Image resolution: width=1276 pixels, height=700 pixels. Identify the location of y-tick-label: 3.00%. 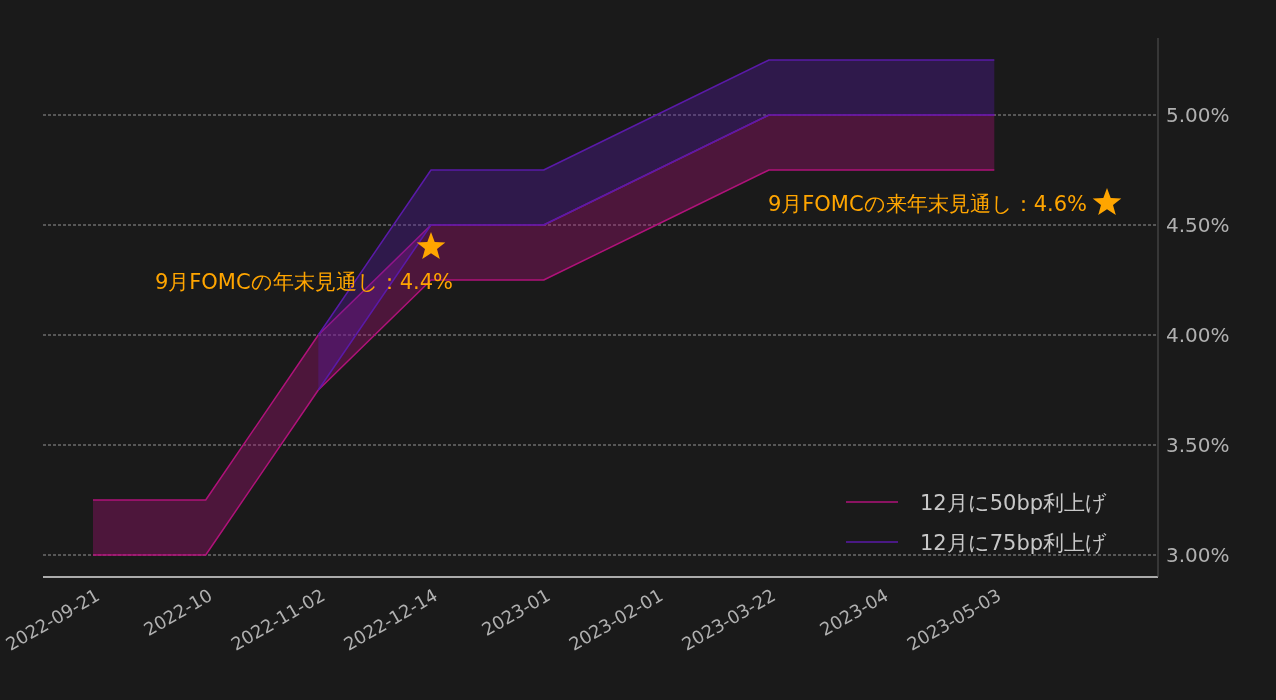
(1198, 555).